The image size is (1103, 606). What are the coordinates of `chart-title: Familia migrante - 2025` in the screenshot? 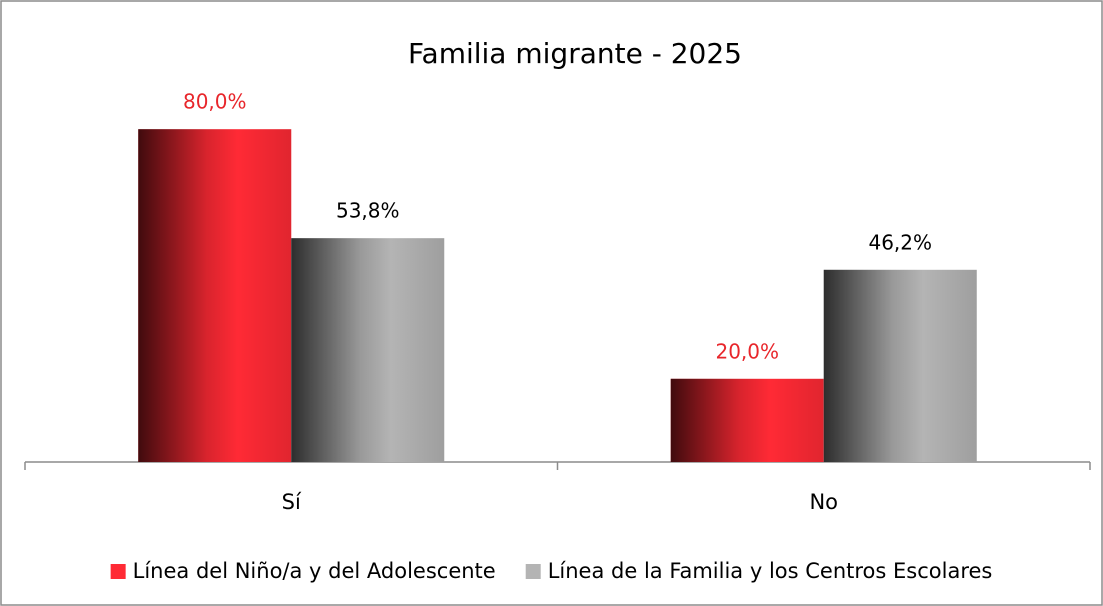 It's located at (575, 53).